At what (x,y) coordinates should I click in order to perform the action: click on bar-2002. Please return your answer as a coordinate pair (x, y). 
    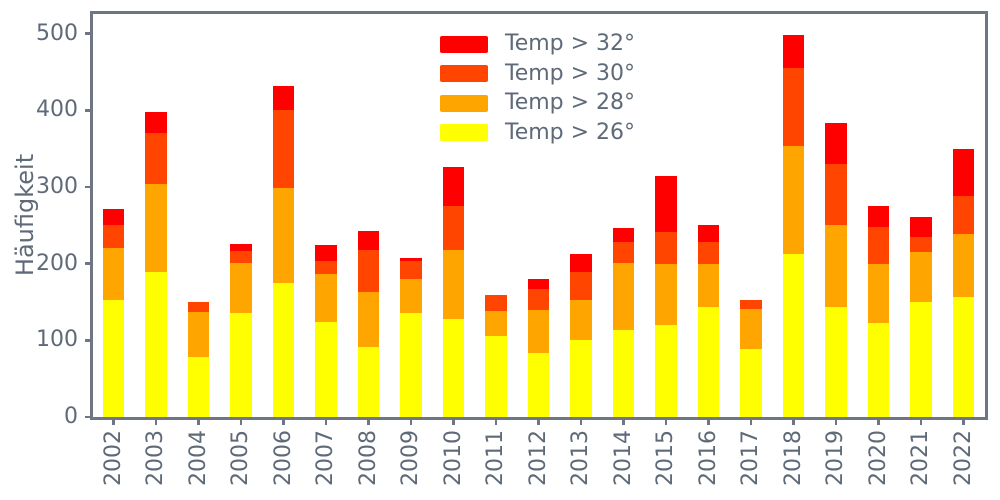
    Looking at the image, I should click on (113, 313).